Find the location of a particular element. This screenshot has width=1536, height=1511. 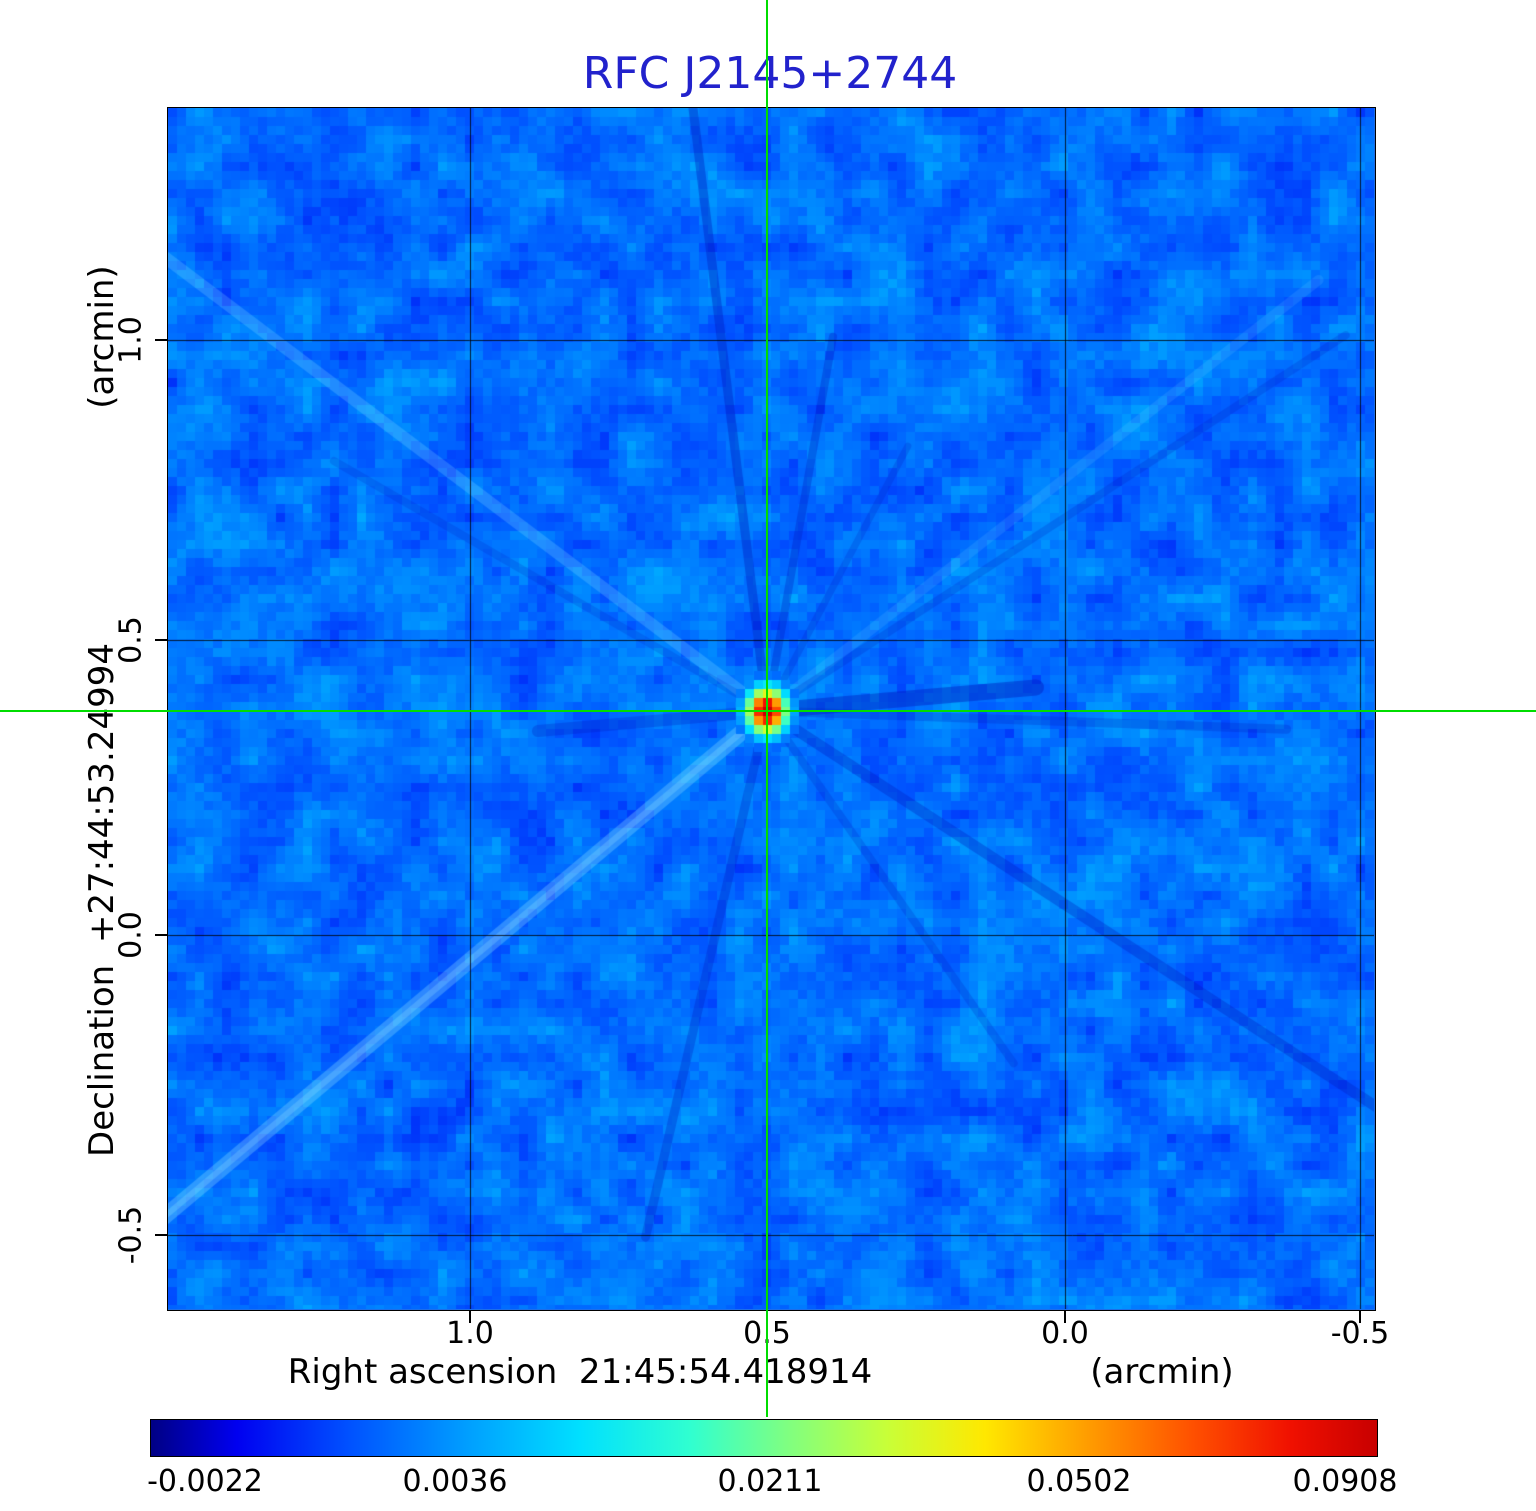

crosshair-horizontal-line is located at coordinates (768, 711).